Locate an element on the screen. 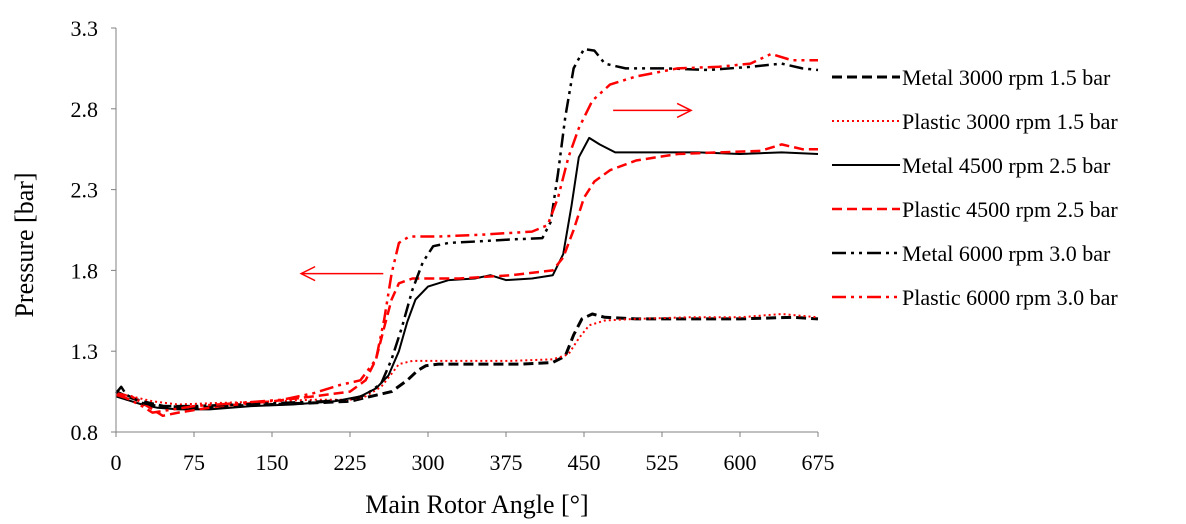 The width and height of the screenshot is (1186, 524). legend-item: Plastic 3000 rpm 1.5 bar is located at coordinates (975, 121).